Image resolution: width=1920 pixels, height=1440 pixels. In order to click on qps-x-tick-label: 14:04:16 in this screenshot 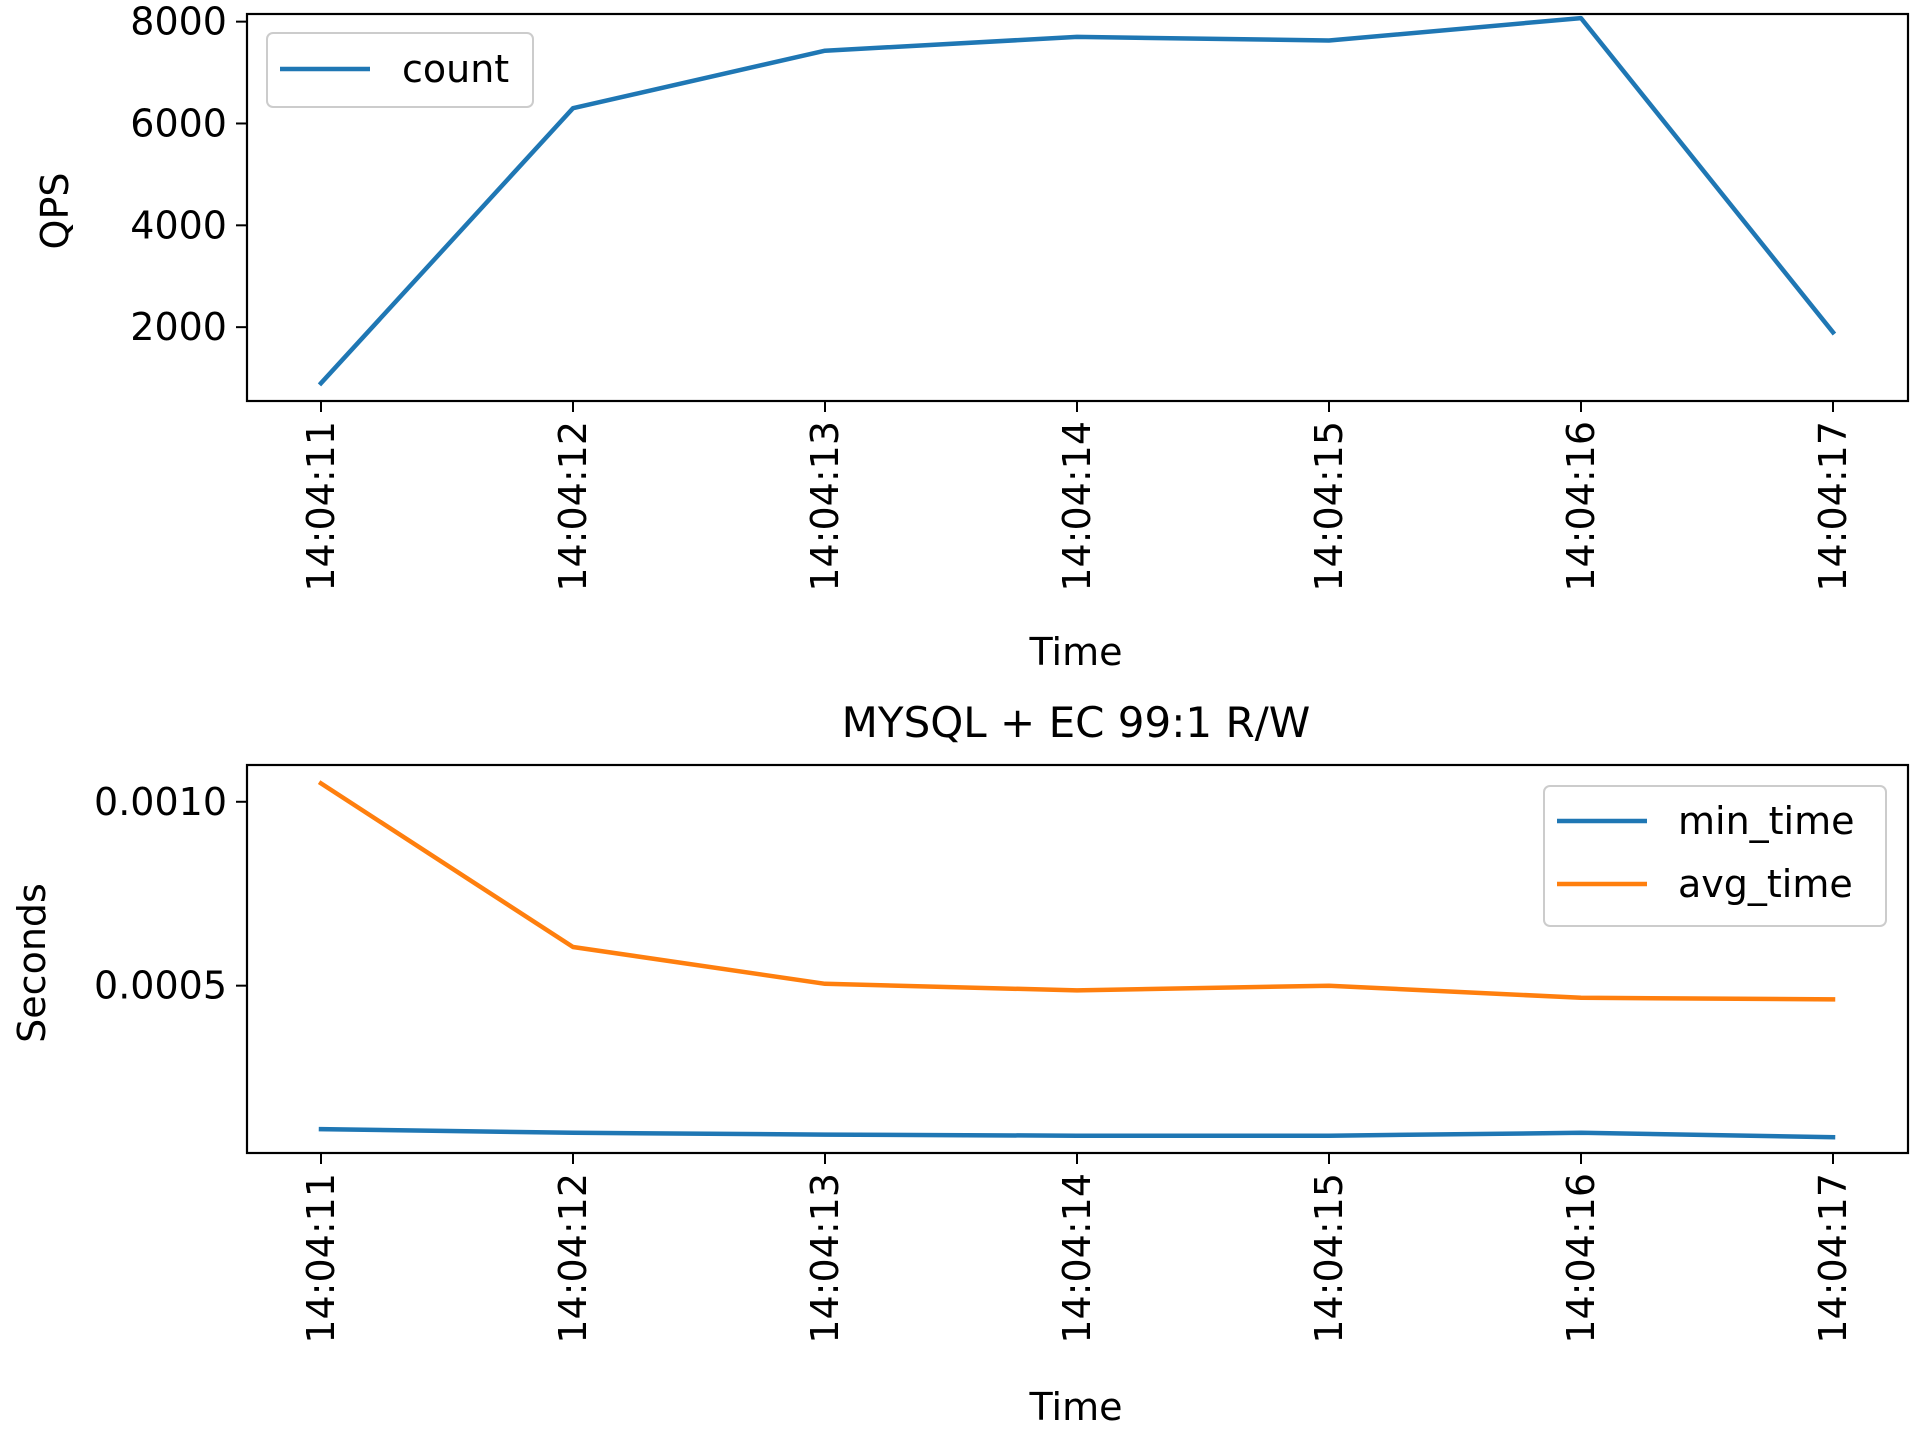, I will do `click(1581, 506)`.